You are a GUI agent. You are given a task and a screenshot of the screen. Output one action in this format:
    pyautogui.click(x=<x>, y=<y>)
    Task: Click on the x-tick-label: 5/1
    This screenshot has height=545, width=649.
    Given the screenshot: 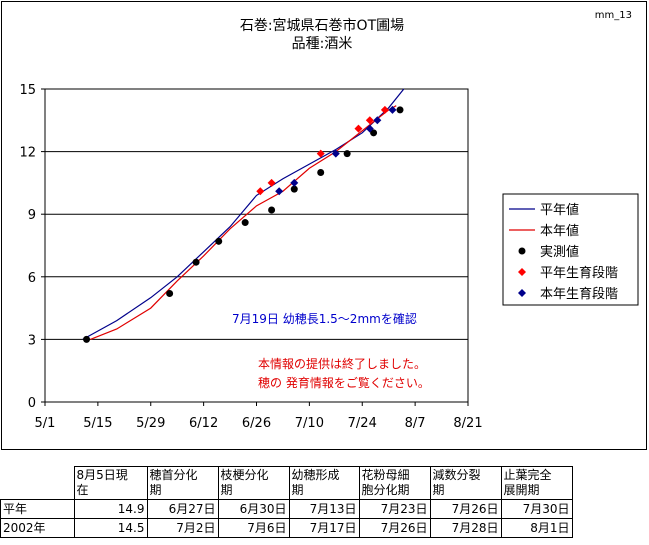 What is the action you would take?
    pyautogui.click(x=45, y=423)
    